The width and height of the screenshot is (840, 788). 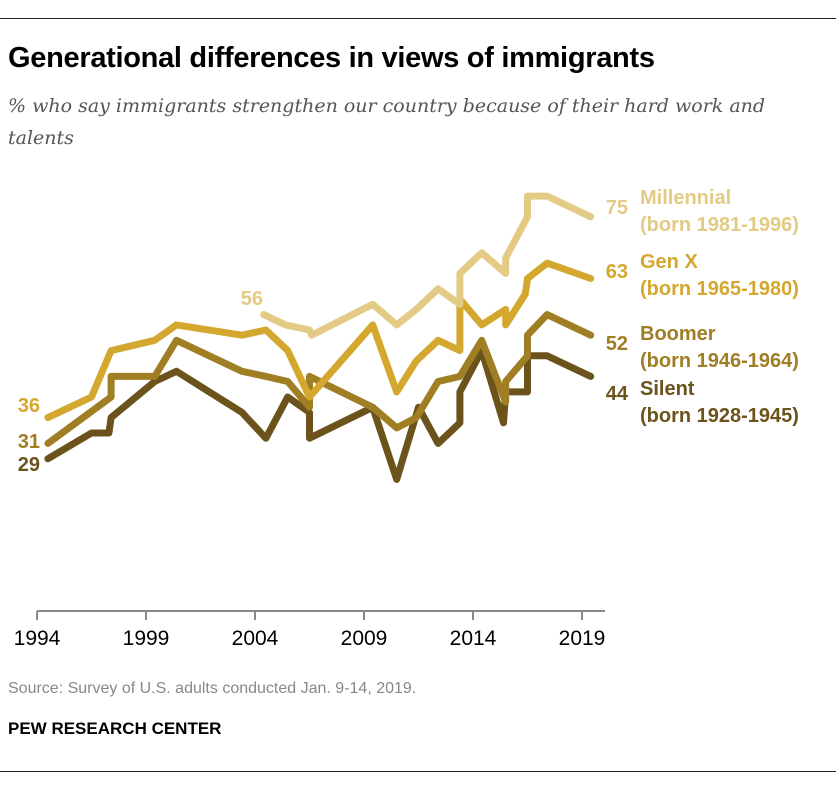 I want to click on end-value-label-silent: 44, so click(x=617, y=394).